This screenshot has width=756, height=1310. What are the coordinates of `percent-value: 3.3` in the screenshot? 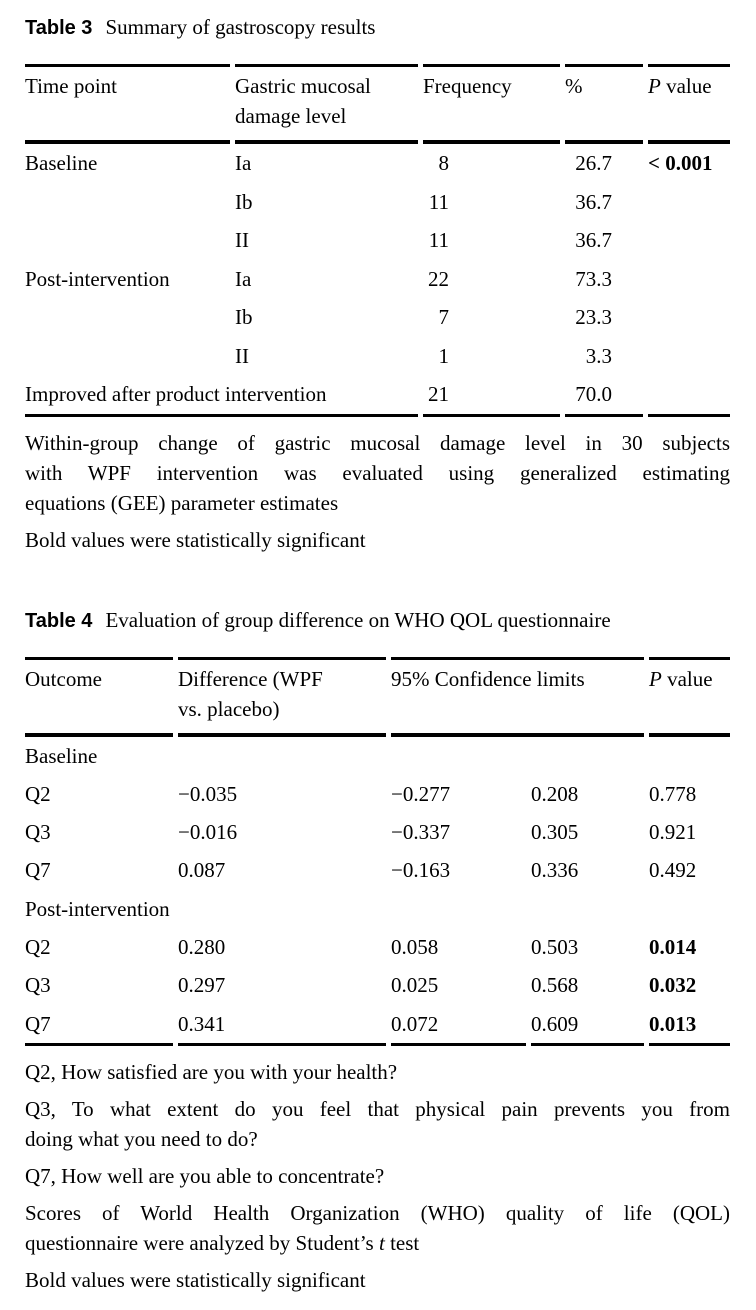 It's located at (598, 355).